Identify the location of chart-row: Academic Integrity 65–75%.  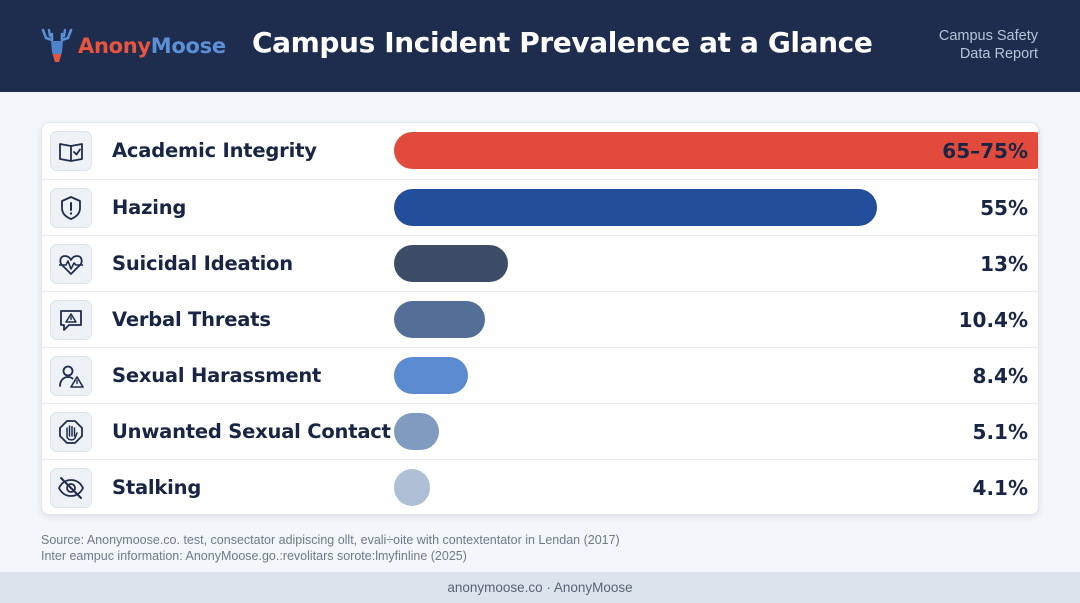
(540, 151).